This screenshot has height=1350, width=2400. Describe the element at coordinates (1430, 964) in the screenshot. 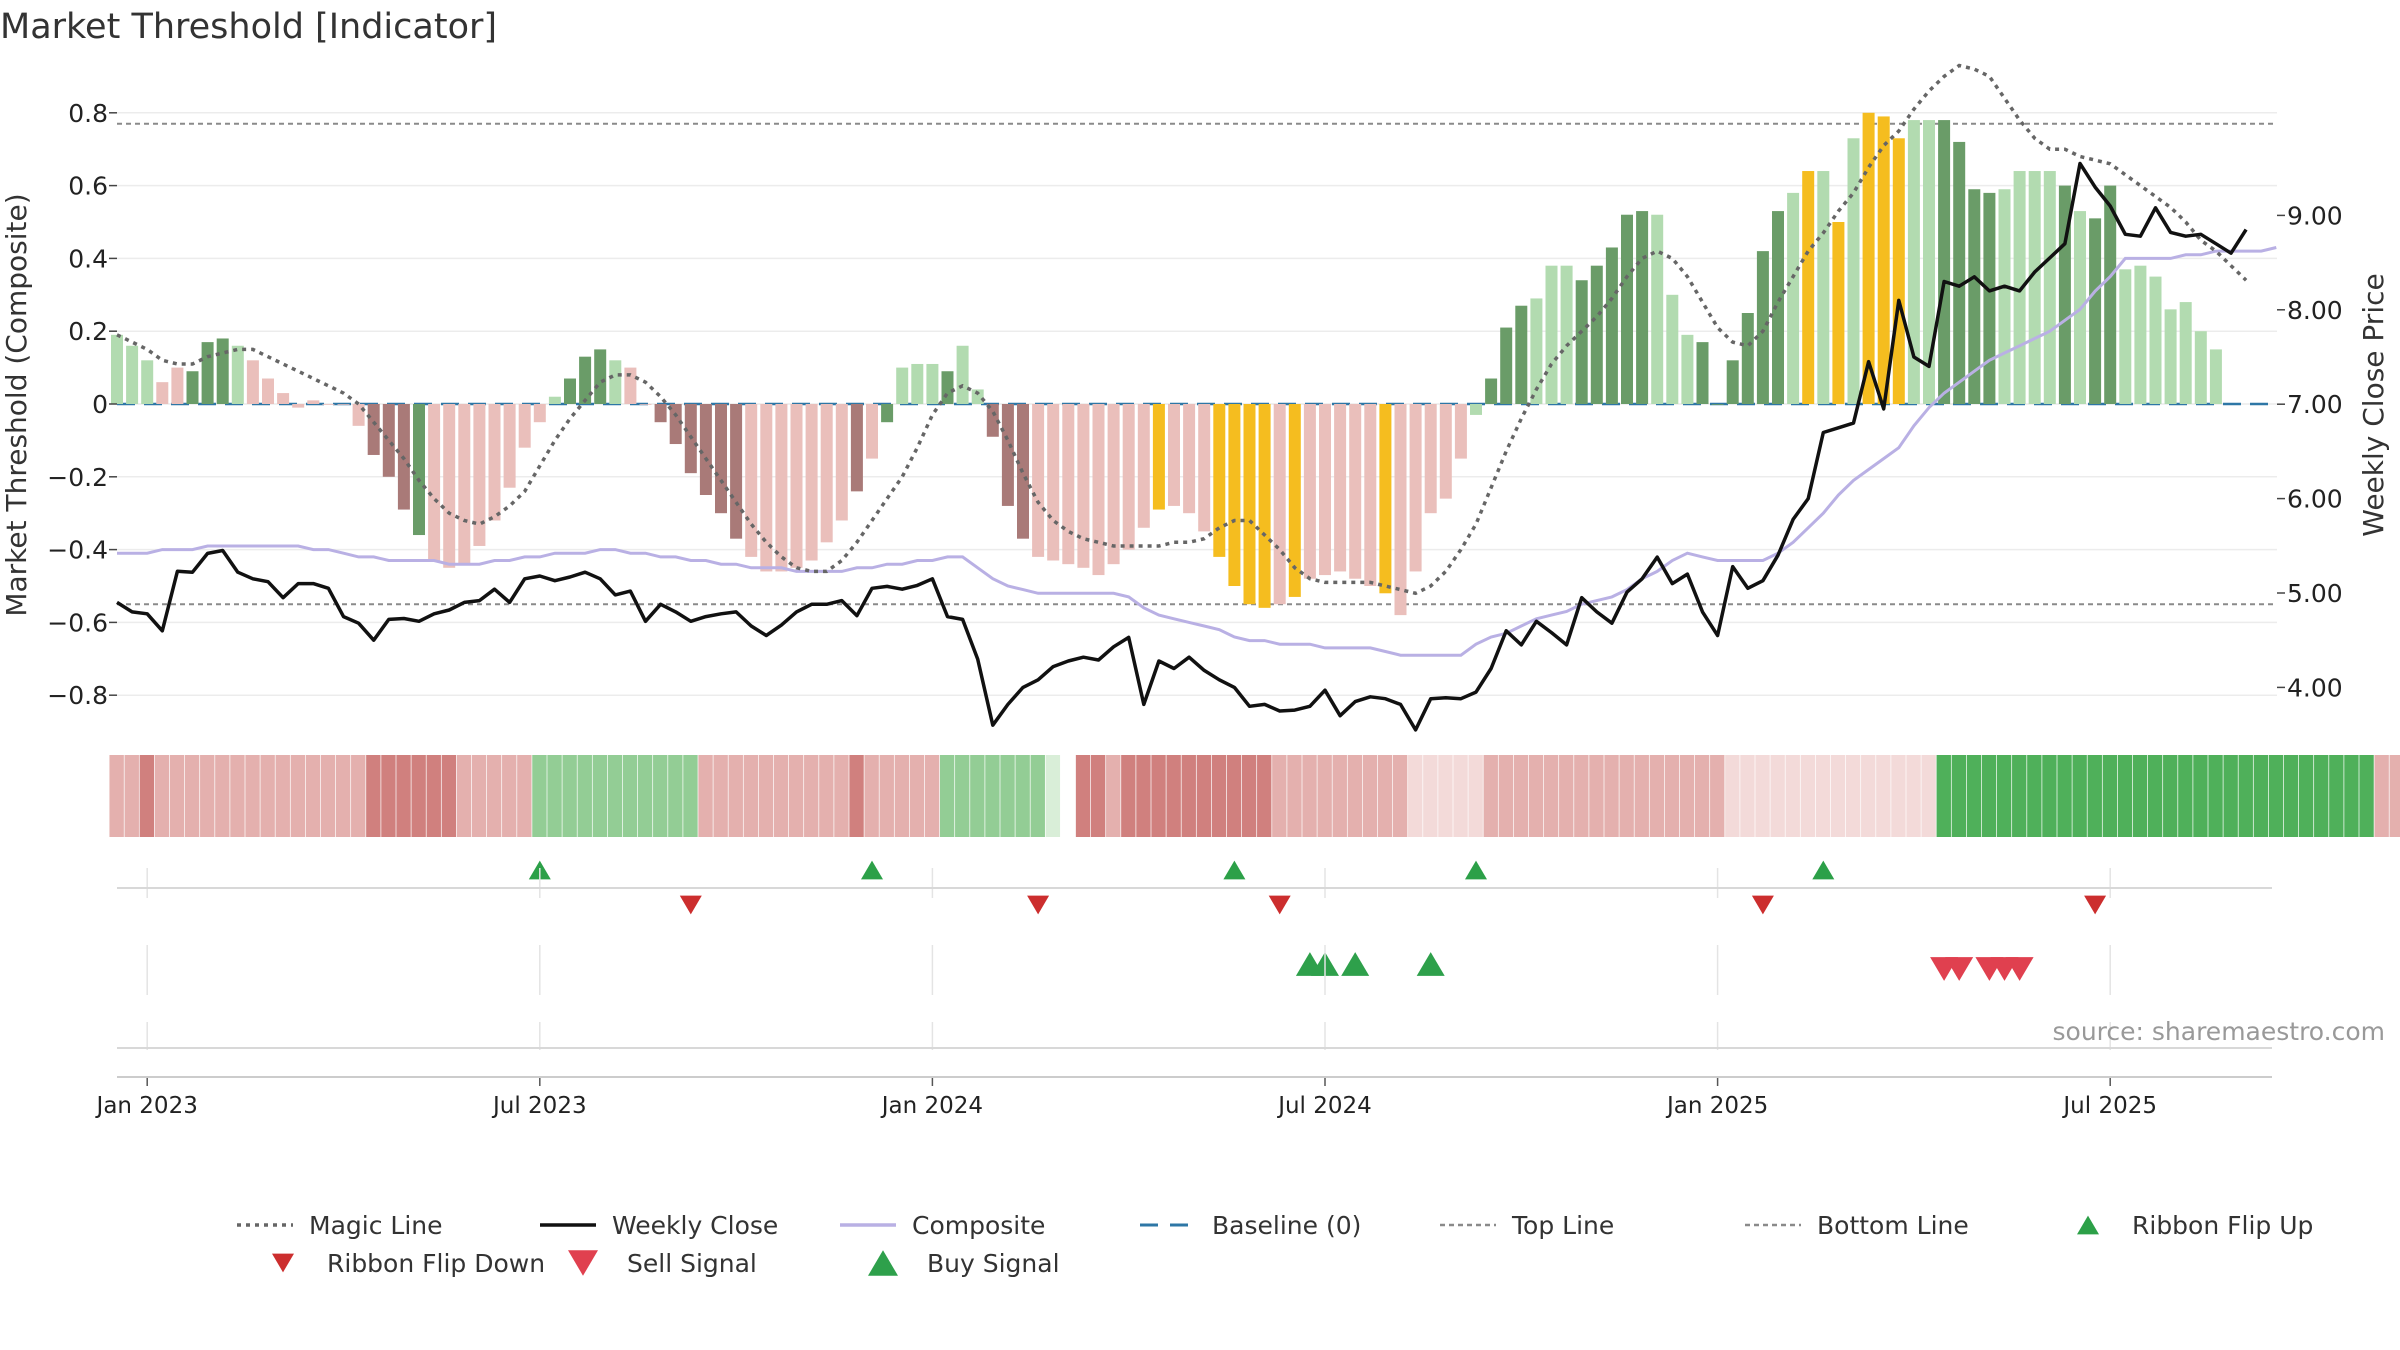

I see `buy-signal-marker` at that location.